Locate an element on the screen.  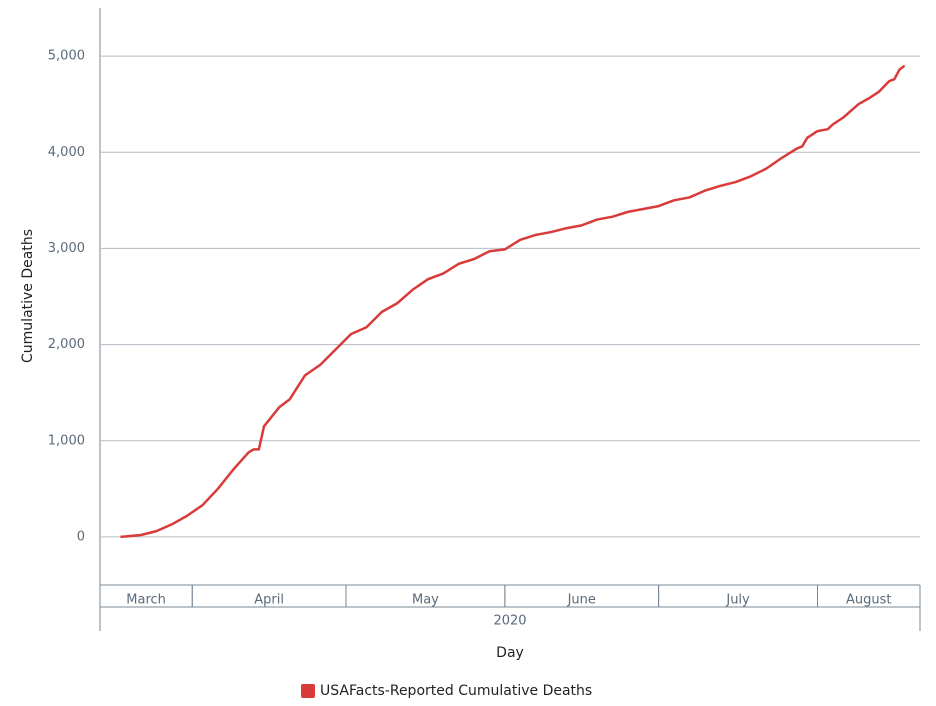
x-axis-label: Day is located at coordinates (510, 653).